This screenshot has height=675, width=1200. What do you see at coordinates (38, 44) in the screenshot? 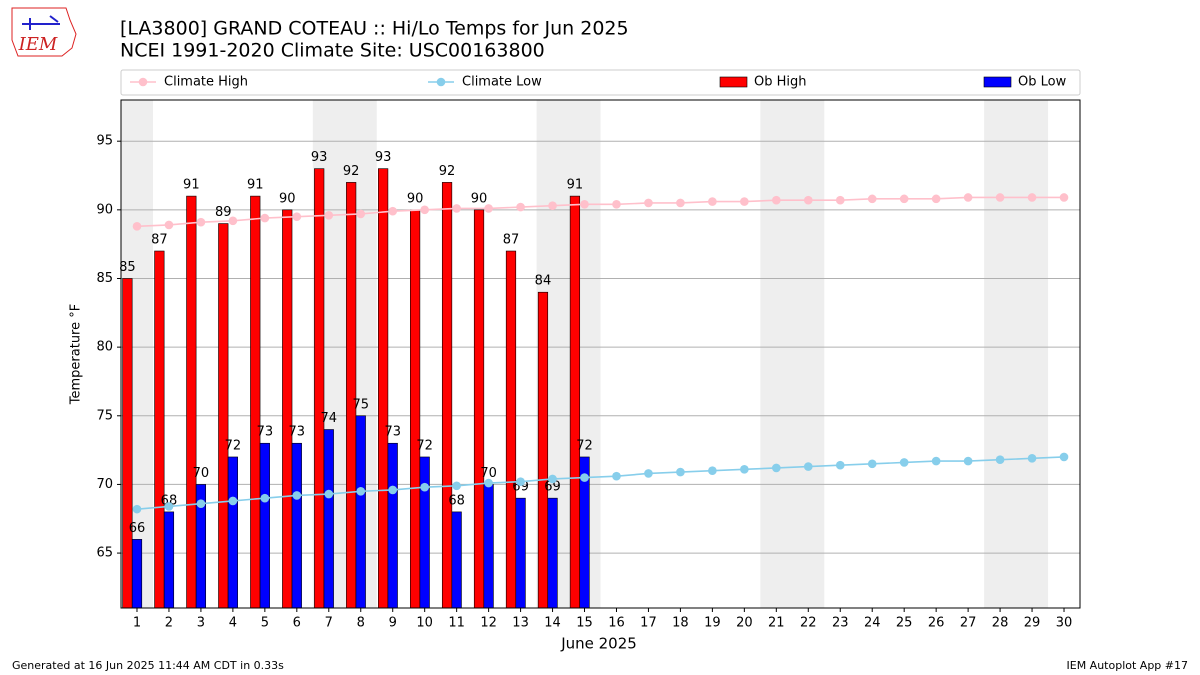
I see `logo-text: IEM` at bounding box center [38, 44].